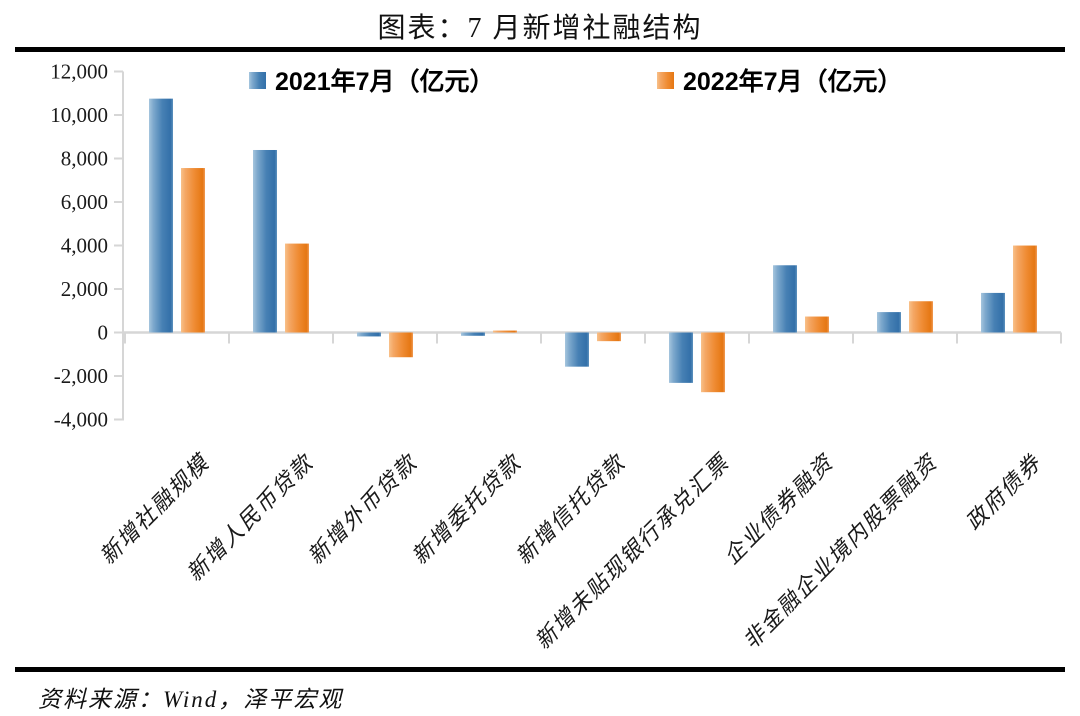 The image size is (1080, 716). Describe the element at coordinates (257, 80) in the screenshot. I see `legend-swatch-blue-icon` at that location.